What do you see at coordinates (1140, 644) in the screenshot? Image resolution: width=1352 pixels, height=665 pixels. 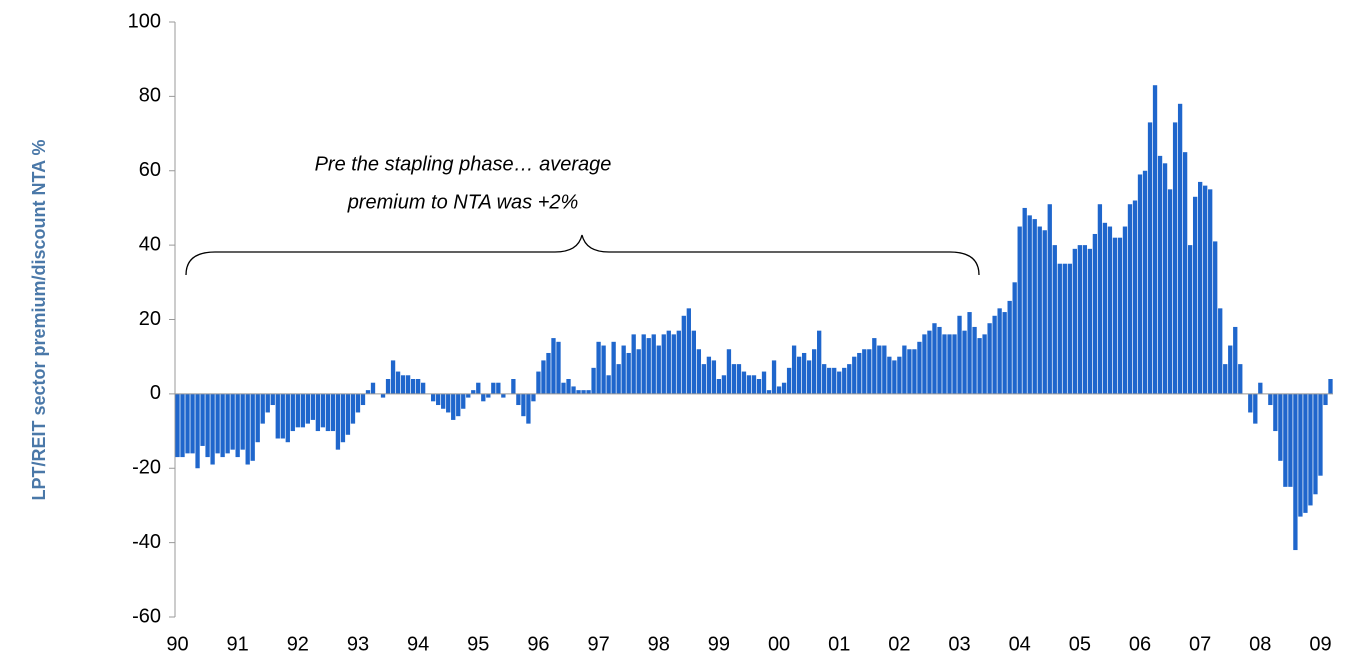 I see `x-tick-label: 06` at bounding box center [1140, 644].